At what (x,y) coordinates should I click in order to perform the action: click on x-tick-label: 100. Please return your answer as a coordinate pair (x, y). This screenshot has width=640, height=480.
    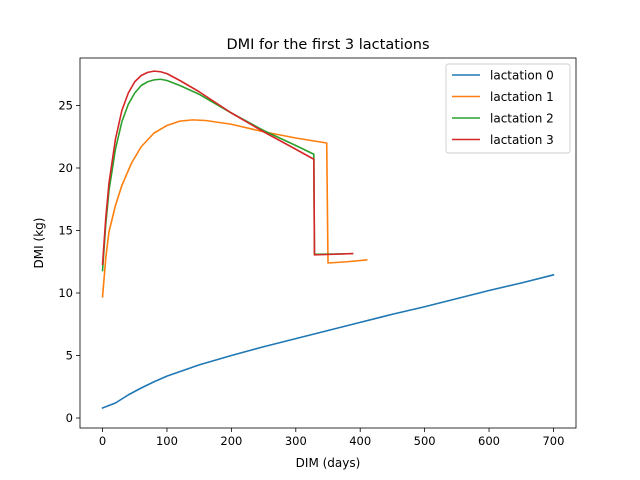
    Looking at the image, I should click on (167, 441).